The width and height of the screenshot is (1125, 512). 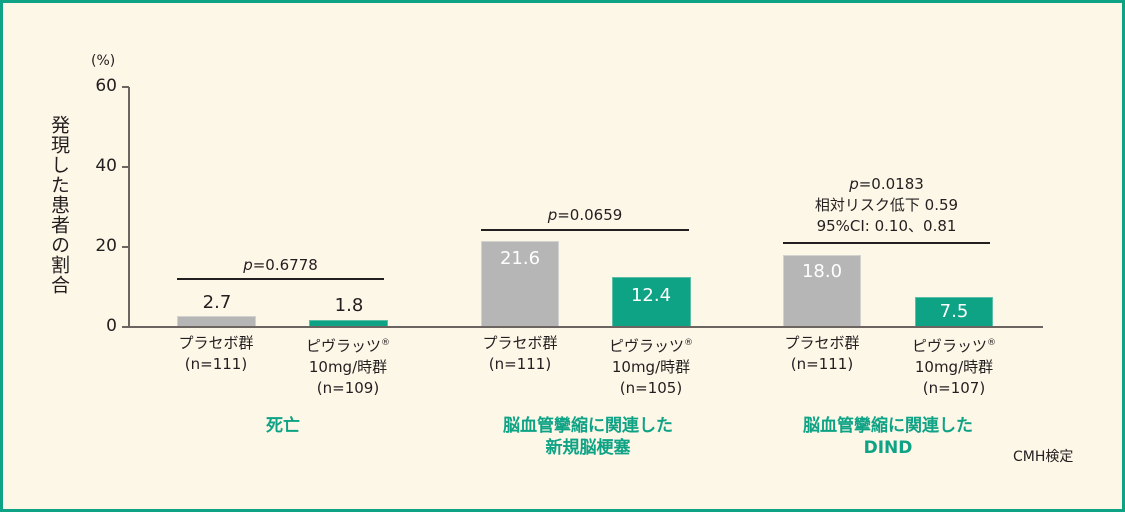 I want to click on bar-value: 7.5, so click(x=954, y=311).